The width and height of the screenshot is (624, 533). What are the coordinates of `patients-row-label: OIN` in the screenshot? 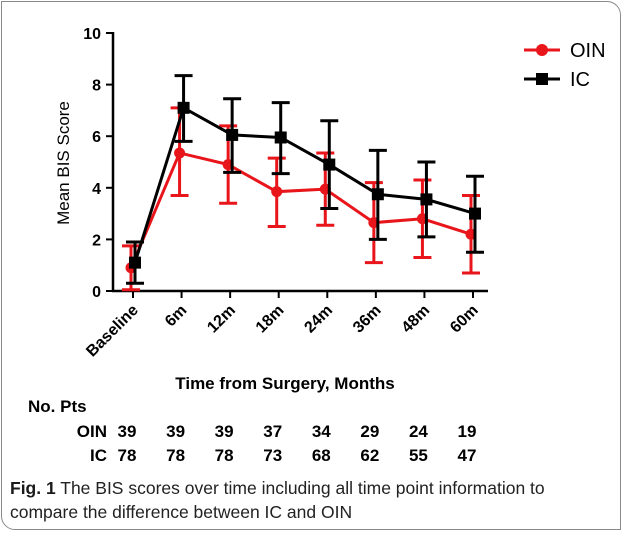 It's located at (92, 431).